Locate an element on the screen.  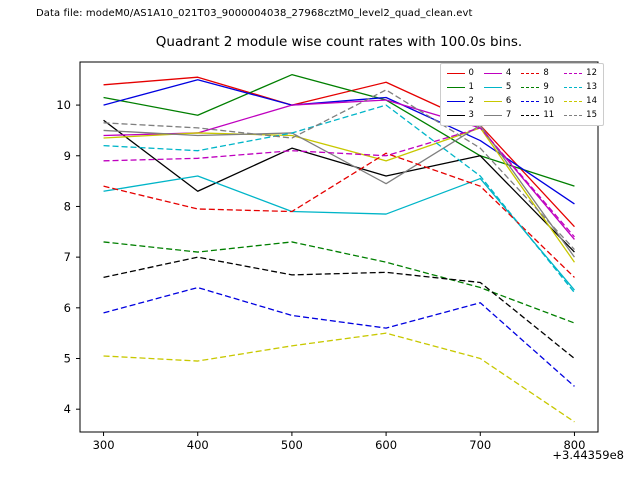
legend-item-1: 1 is located at coordinates (460, 87).